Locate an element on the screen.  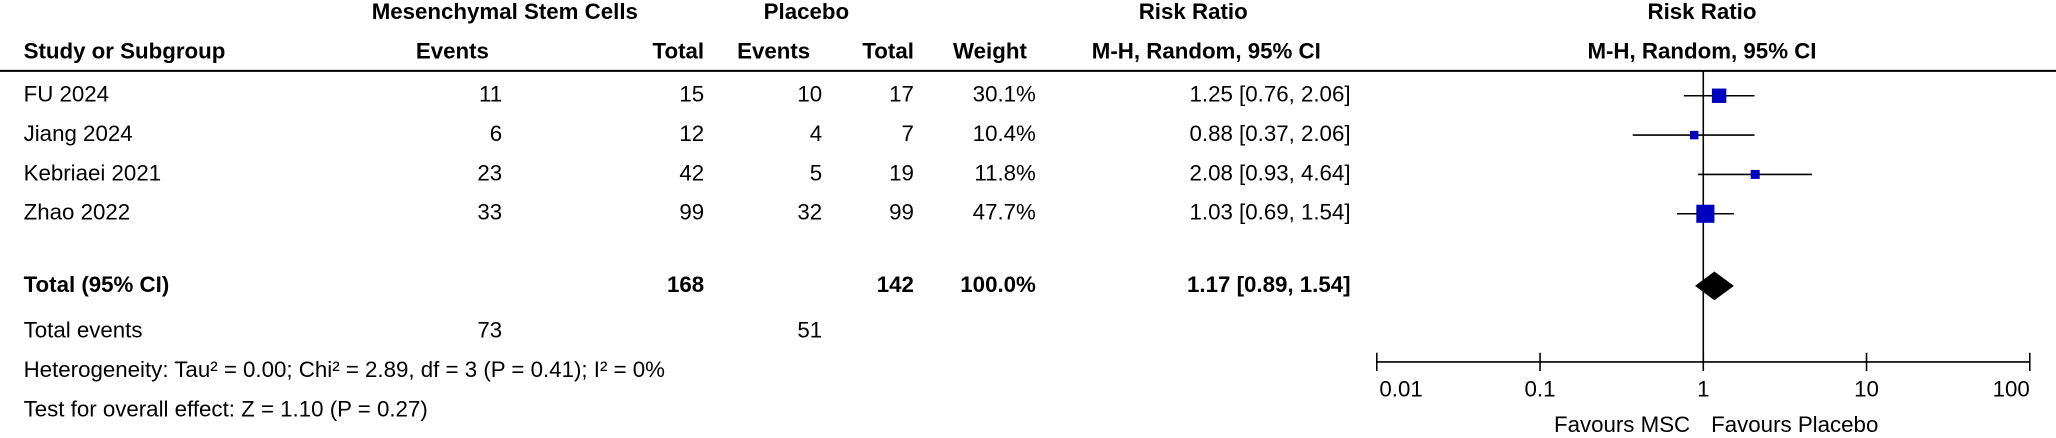
exp-total: 99 is located at coordinates (691, 212).